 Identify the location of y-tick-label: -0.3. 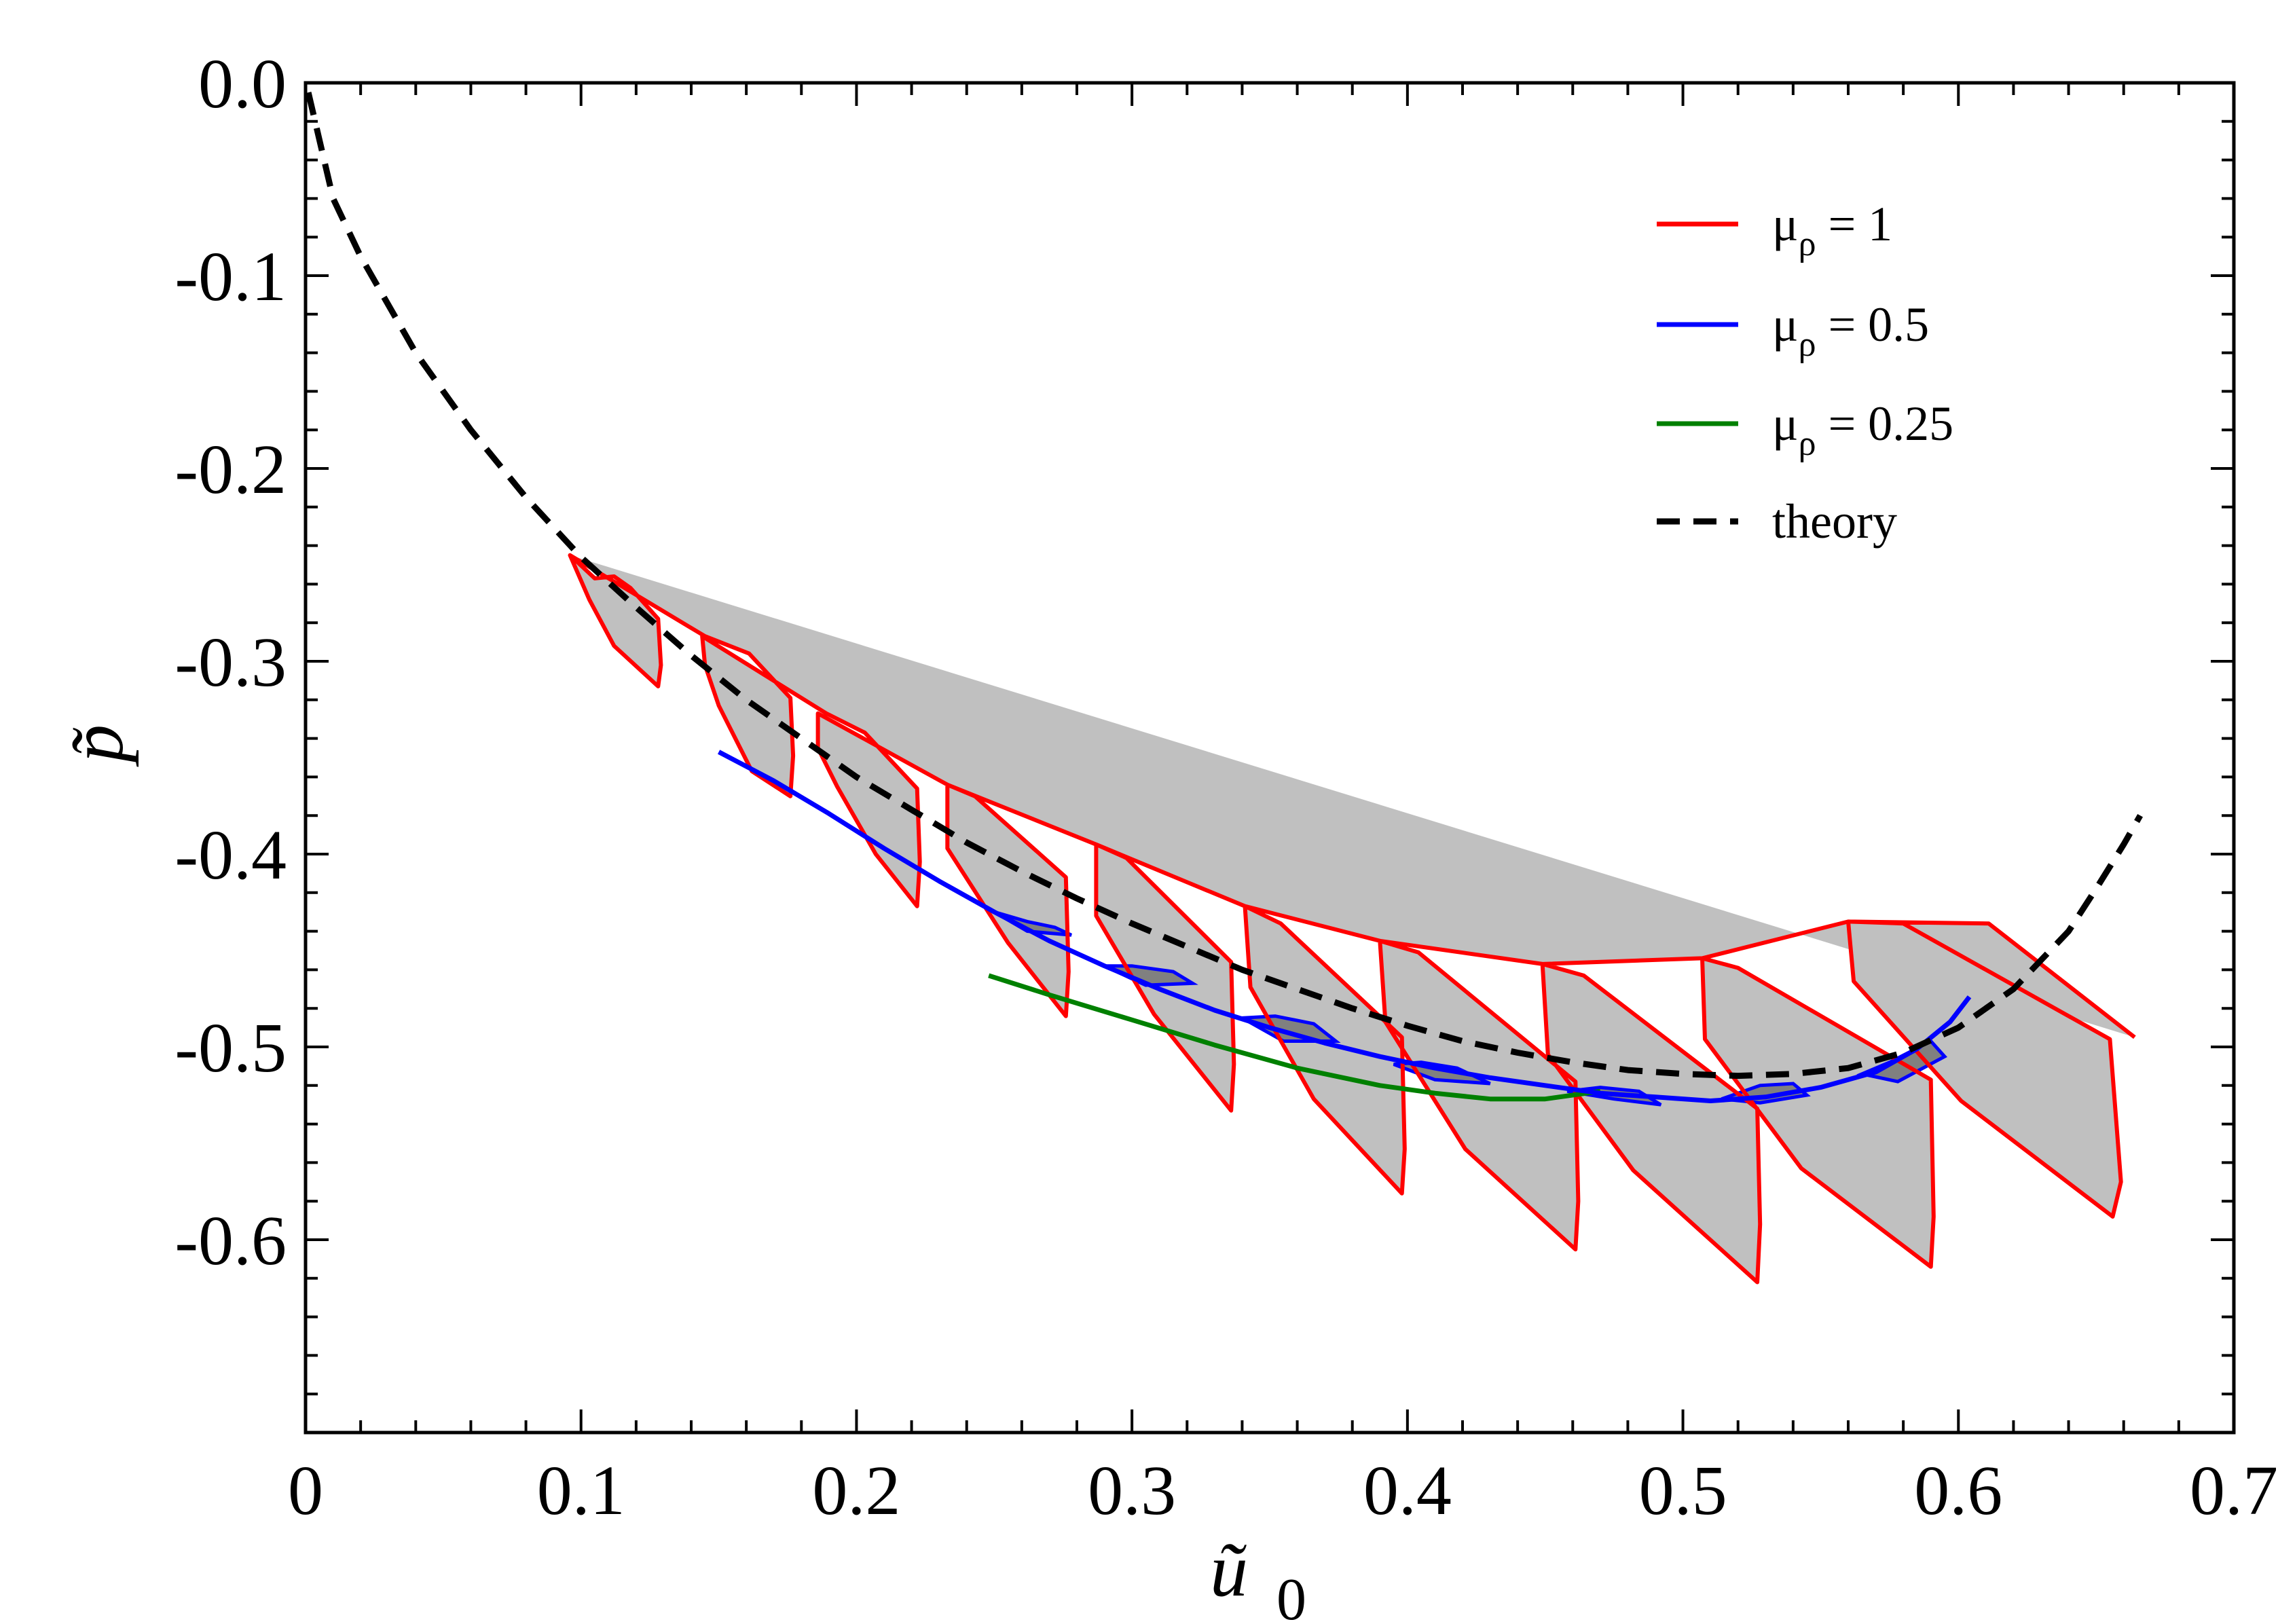
(230, 662).